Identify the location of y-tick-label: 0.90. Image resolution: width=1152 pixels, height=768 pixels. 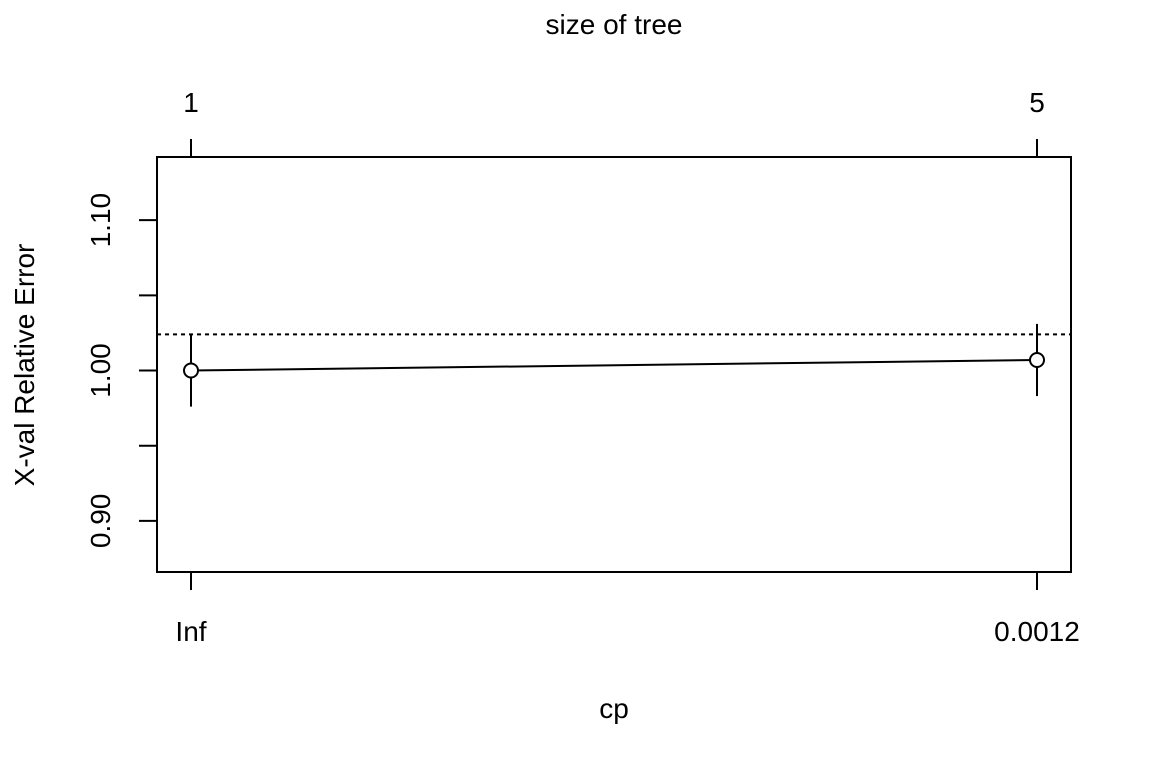
(100, 521).